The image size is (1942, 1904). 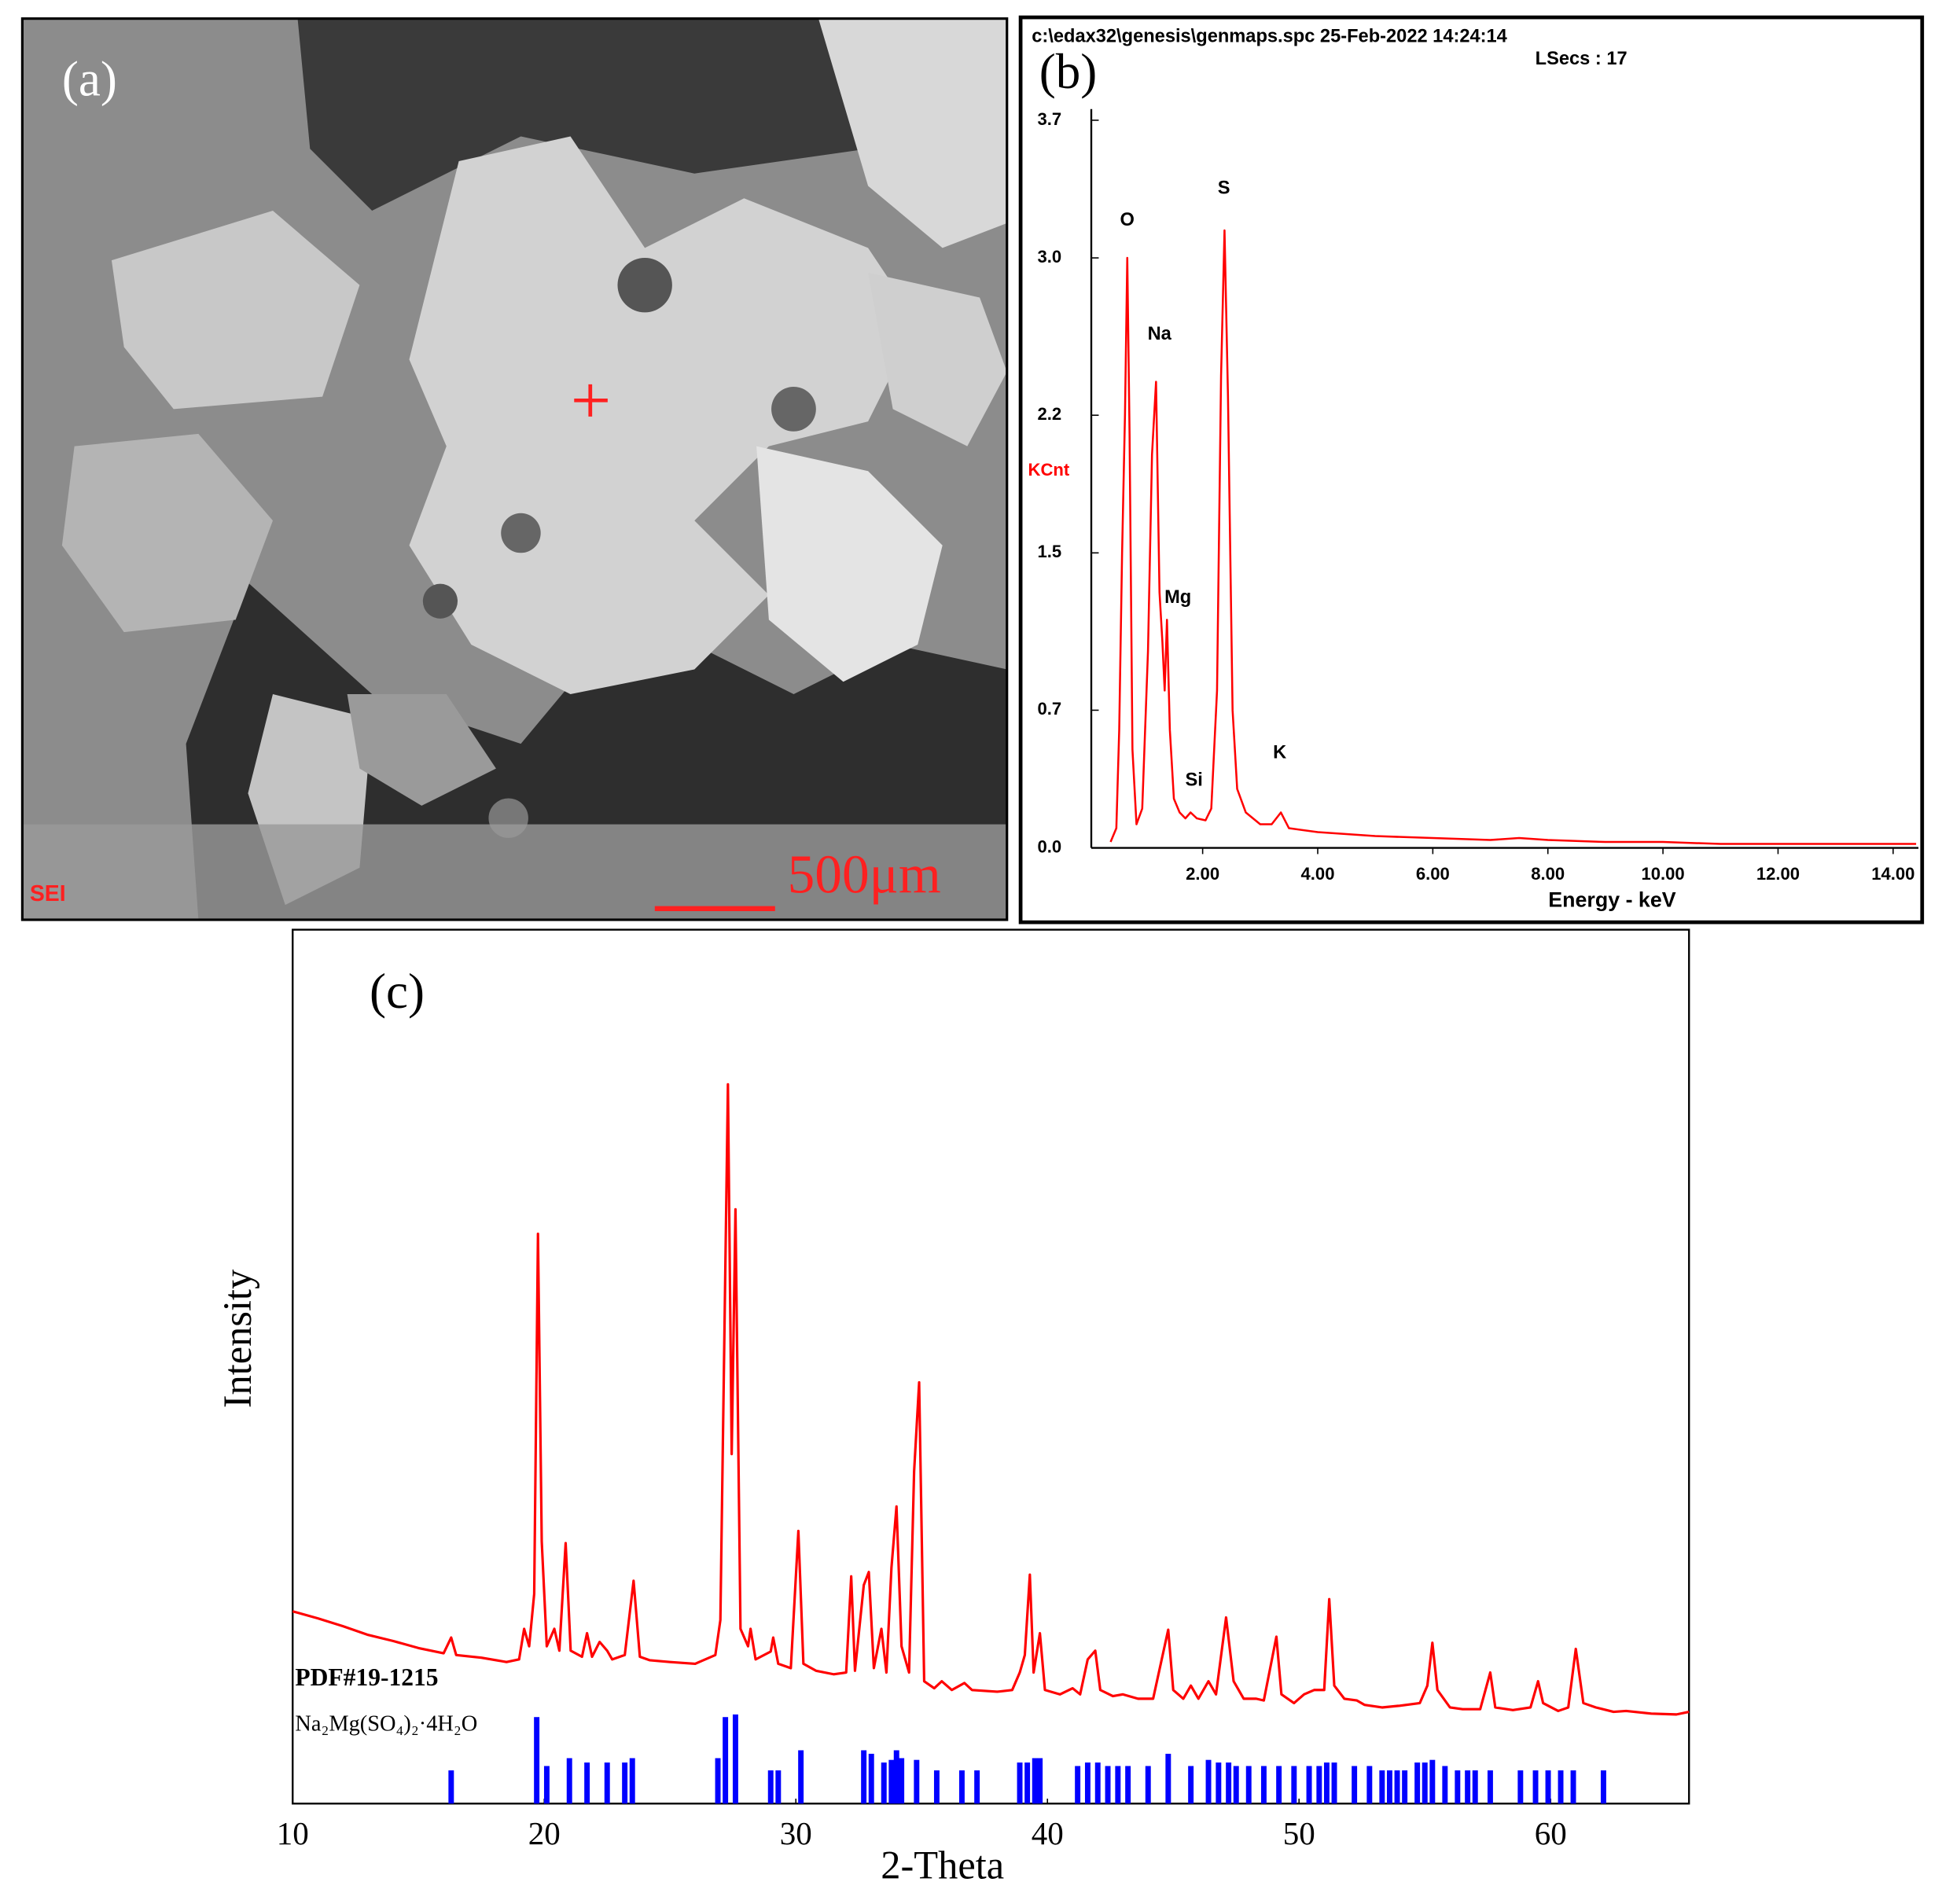 I want to click on x-tick-label: 30, so click(x=796, y=1833).